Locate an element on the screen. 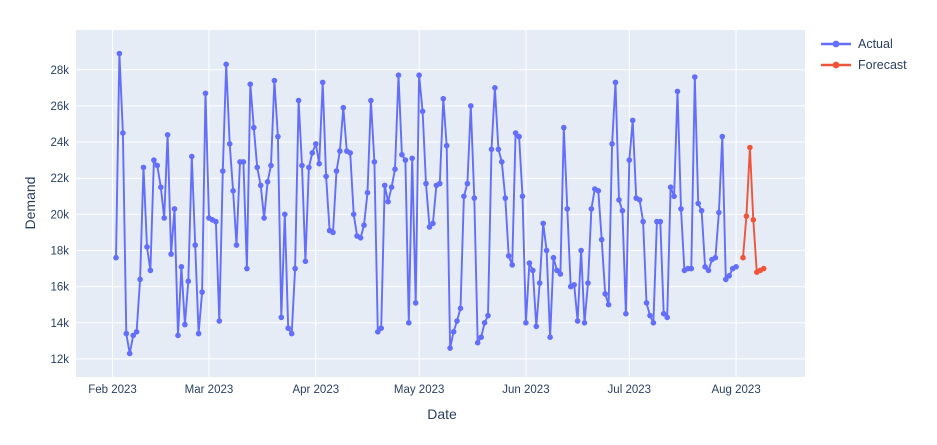 The image size is (937, 445). legend-item-actual: Actual is located at coordinates (863, 43).